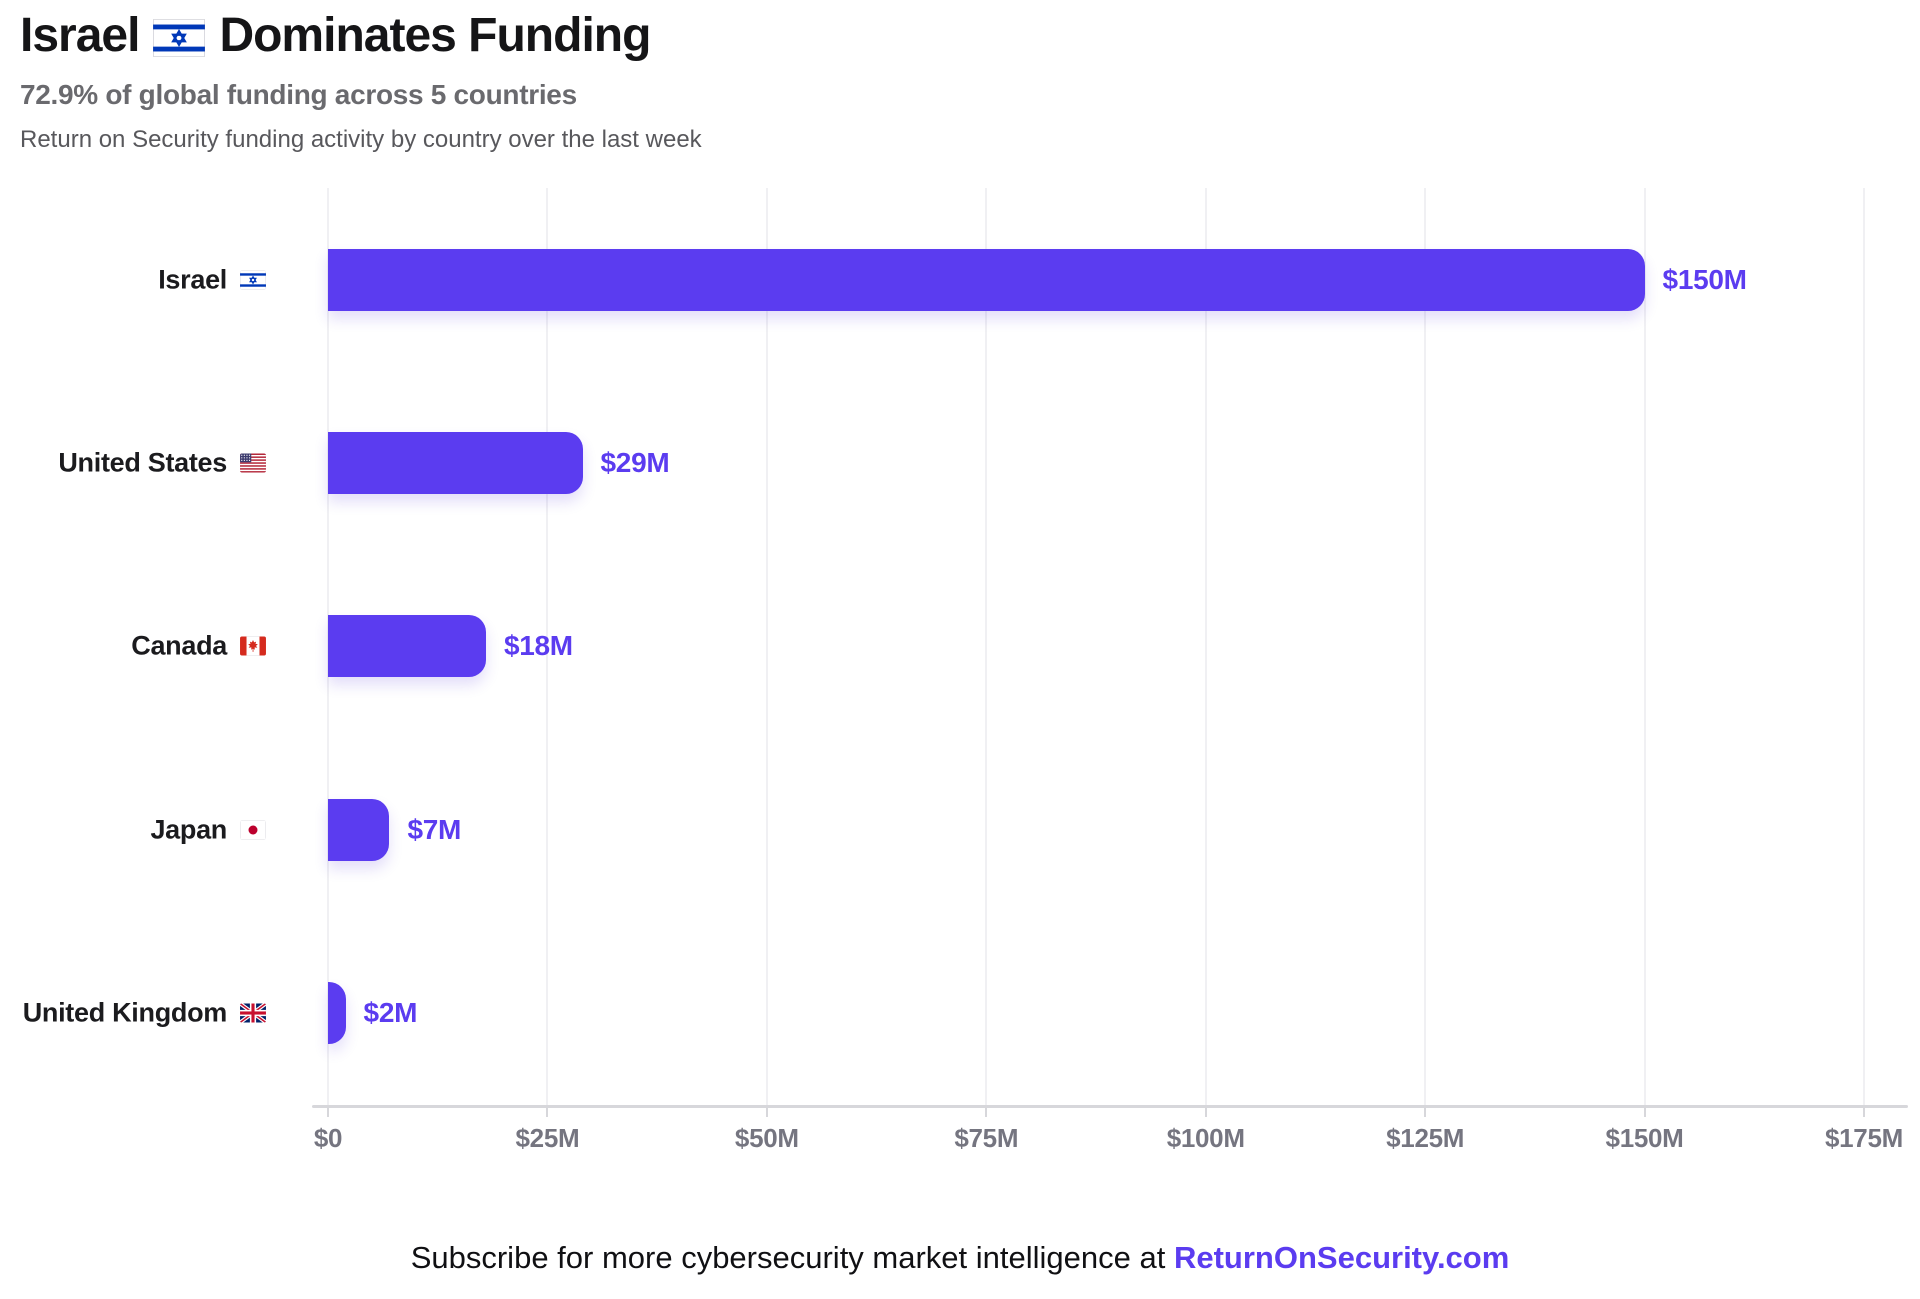 Image resolution: width=1920 pixels, height=1299 pixels. I want to click on value-label: $150M, so click(1704, 279).